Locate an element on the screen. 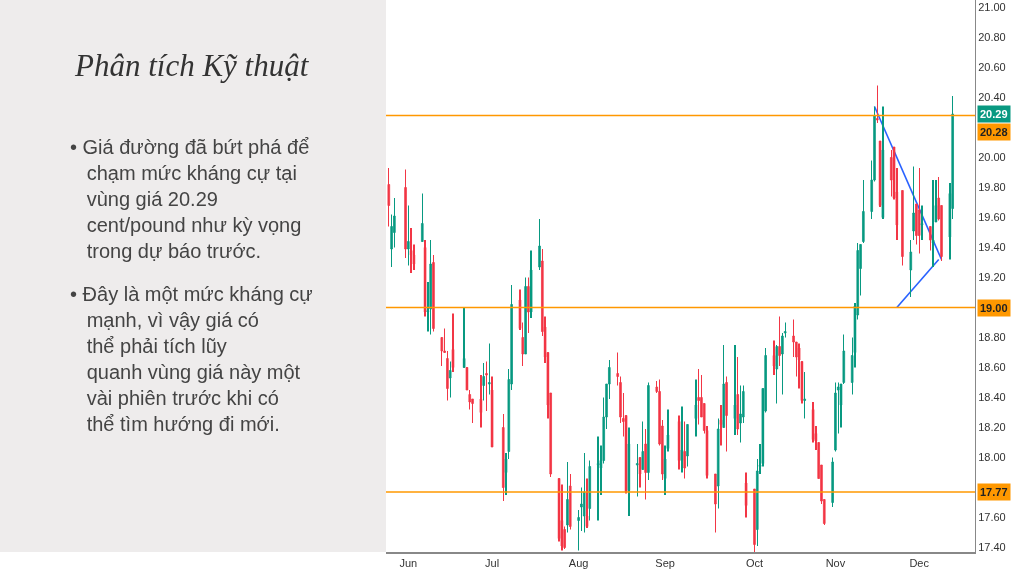  y-tick-label: 18.00 is located at coordinates (992, 457).